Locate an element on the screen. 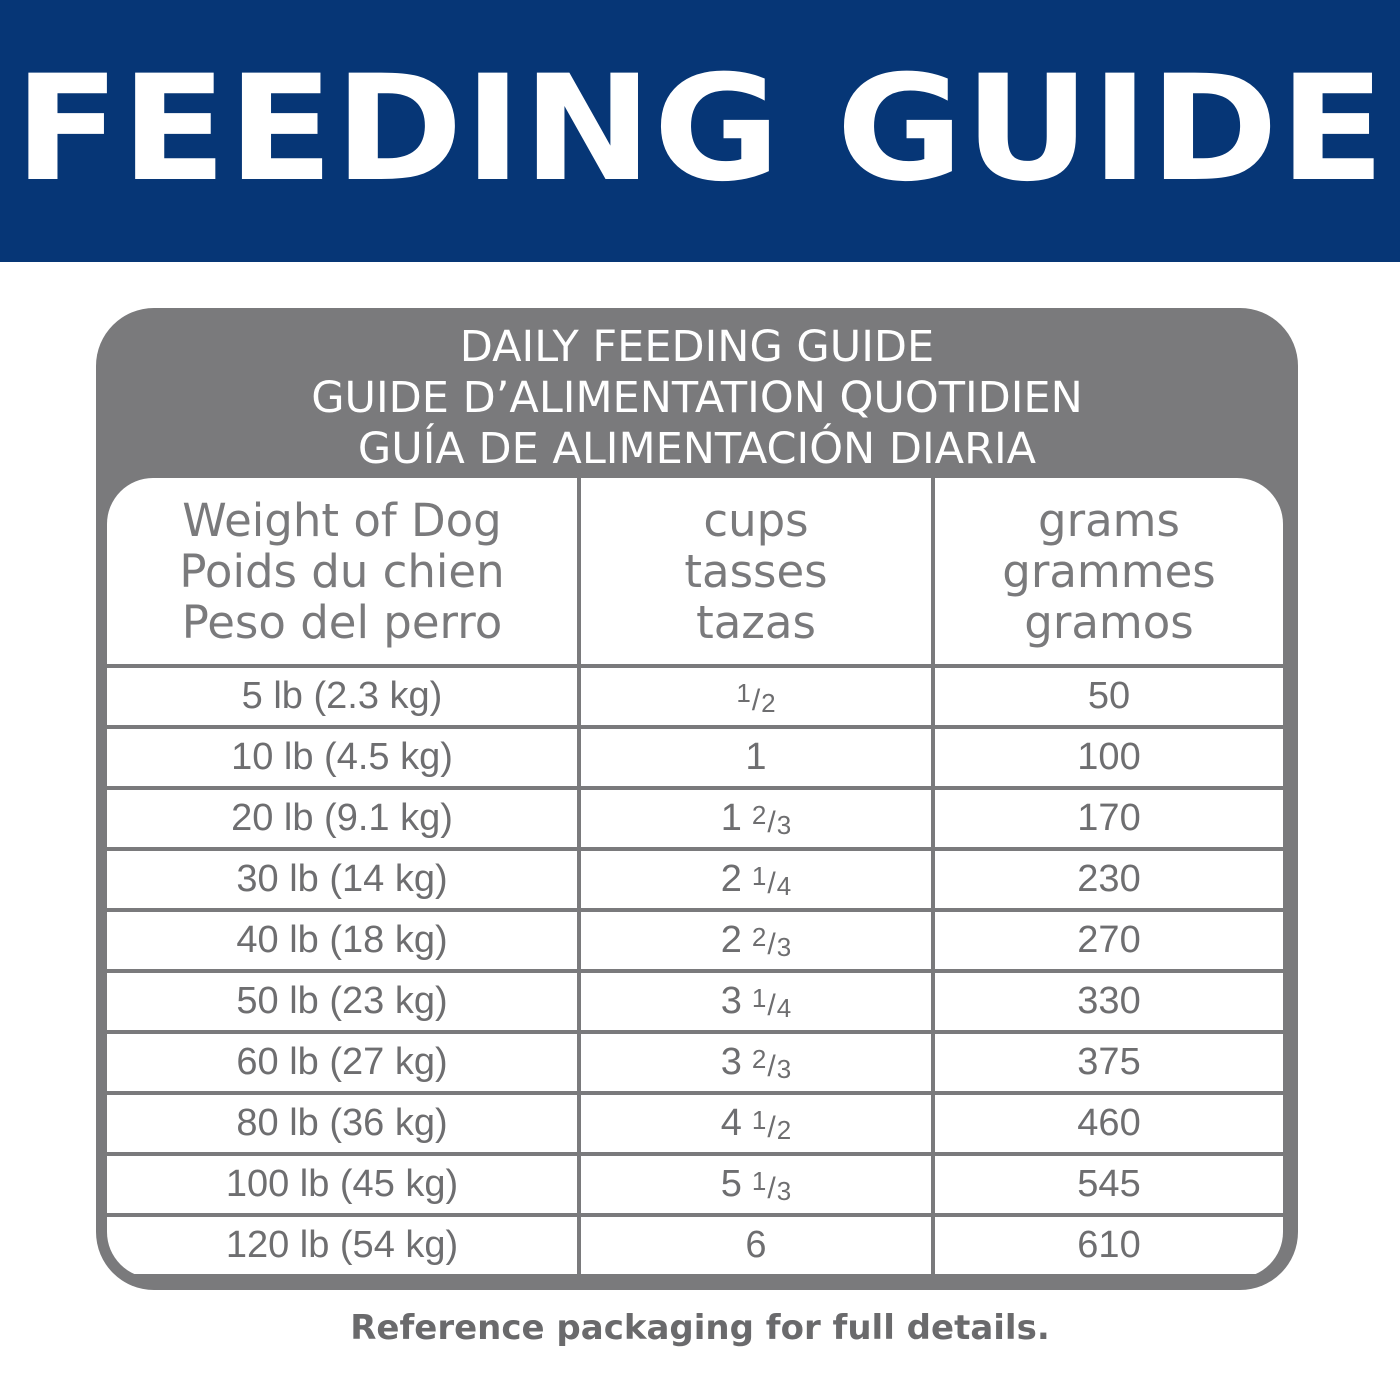  table-row: 60 lb (27 kg) 3 2/3 375 is located at coordinates (695, 1062).